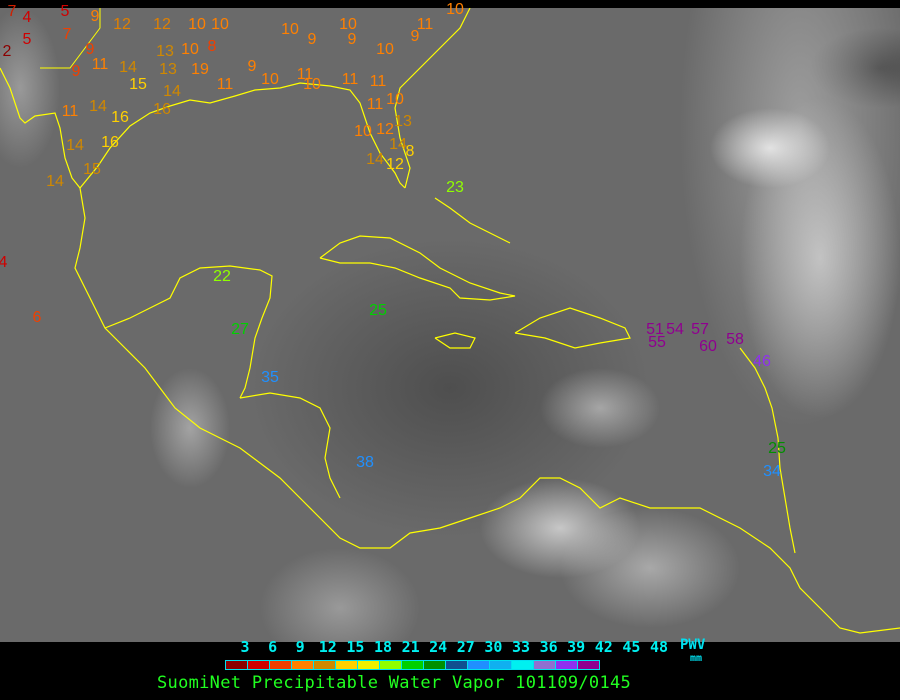 The width and height of the screenshot is (900, 700). I want to click on cuba-outline, so click(417, 268).